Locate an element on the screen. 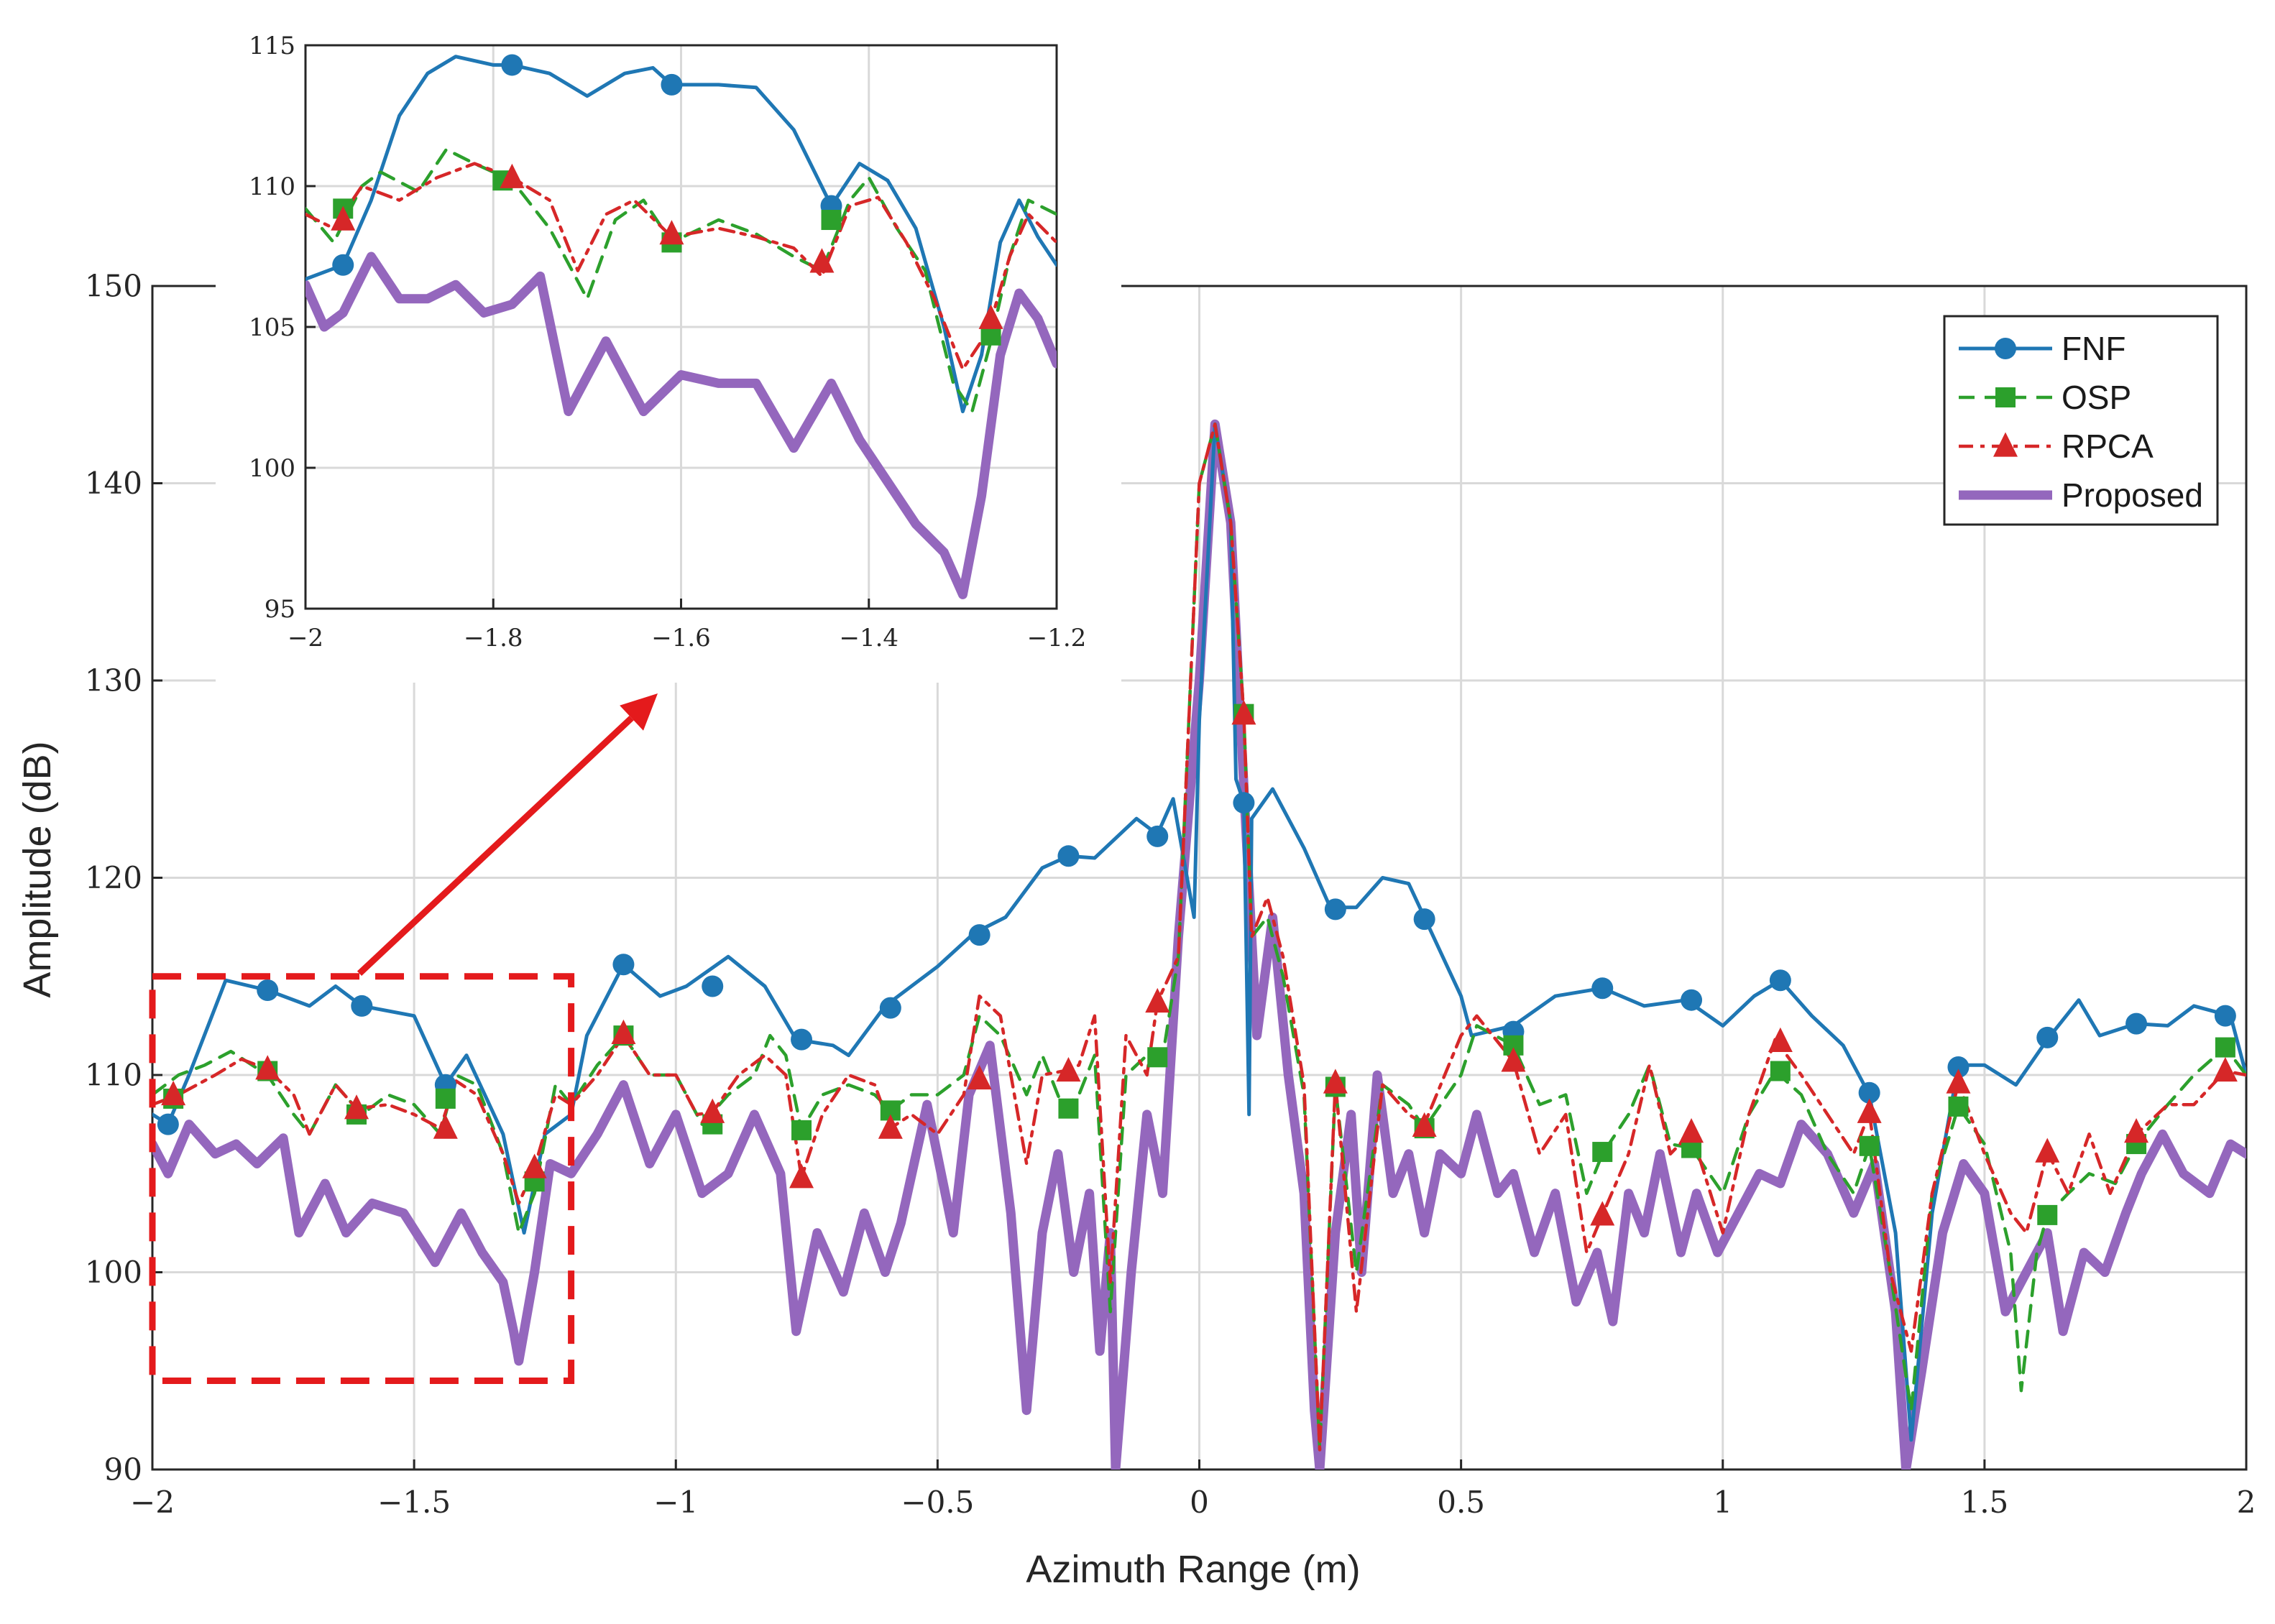 The height and width of the screenshot is (1624, 2275). inset-ticks: −2 −1.8 −1.6 −1.4 −1.2 95 100 105 110 115 is located at coordinates (667, 342).